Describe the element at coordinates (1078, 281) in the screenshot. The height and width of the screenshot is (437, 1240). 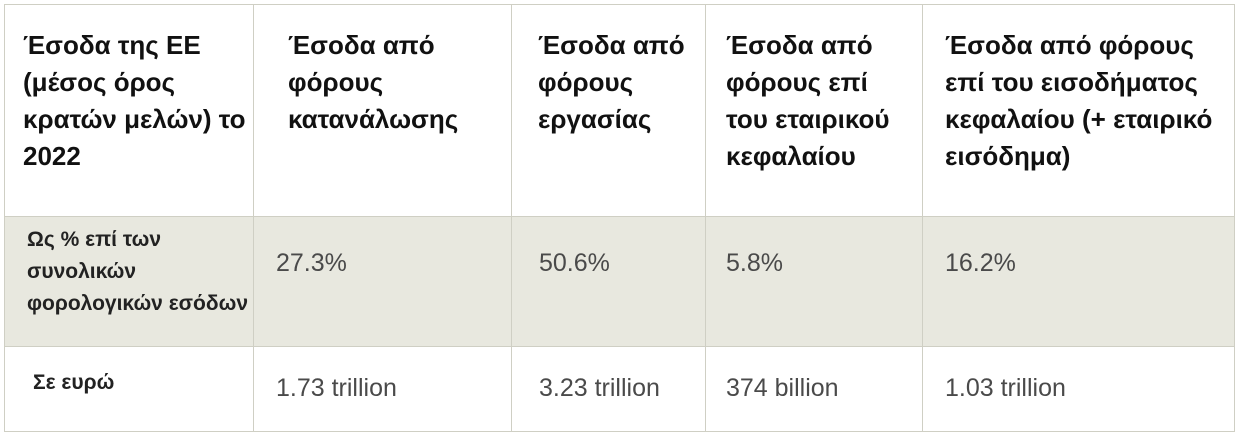
I see `value-cell: 16.2%` at that location.